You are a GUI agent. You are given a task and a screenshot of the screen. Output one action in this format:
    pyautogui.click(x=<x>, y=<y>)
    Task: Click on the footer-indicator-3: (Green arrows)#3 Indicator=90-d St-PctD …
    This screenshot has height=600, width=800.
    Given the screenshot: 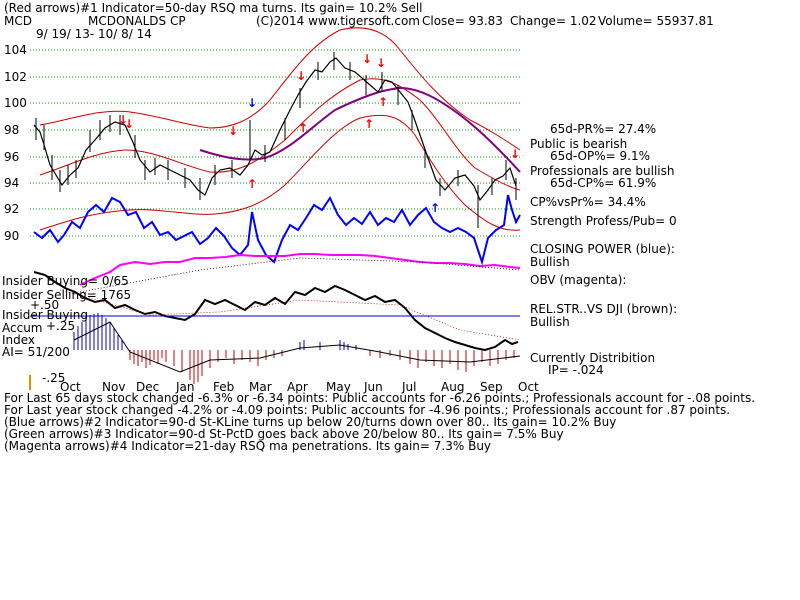 What is the action you would take?
    pyautogui.click(x=284, y=434)
    